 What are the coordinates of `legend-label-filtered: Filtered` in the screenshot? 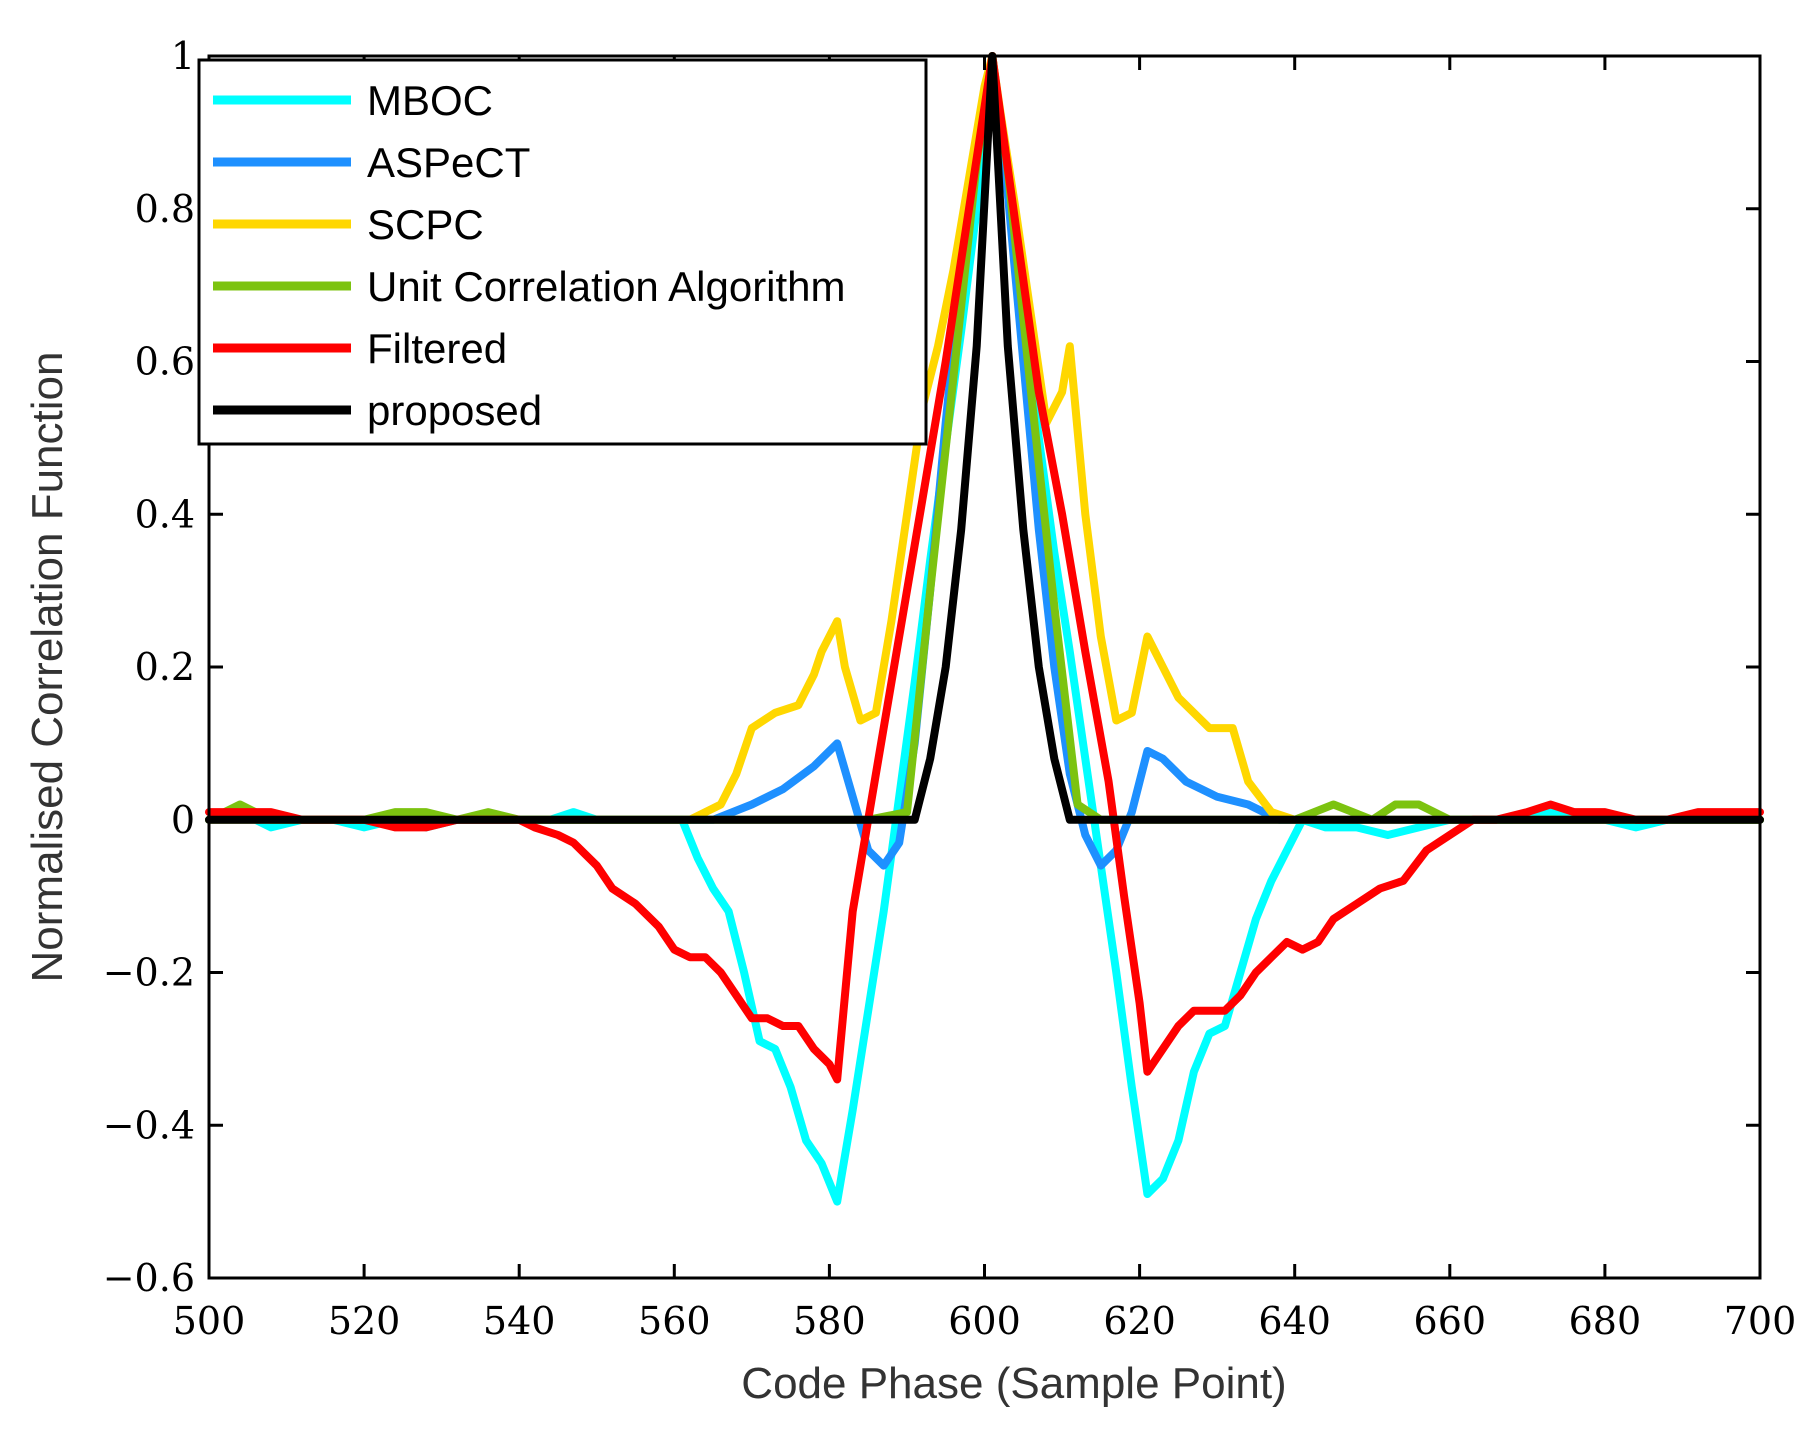 It's located at (437, 348).